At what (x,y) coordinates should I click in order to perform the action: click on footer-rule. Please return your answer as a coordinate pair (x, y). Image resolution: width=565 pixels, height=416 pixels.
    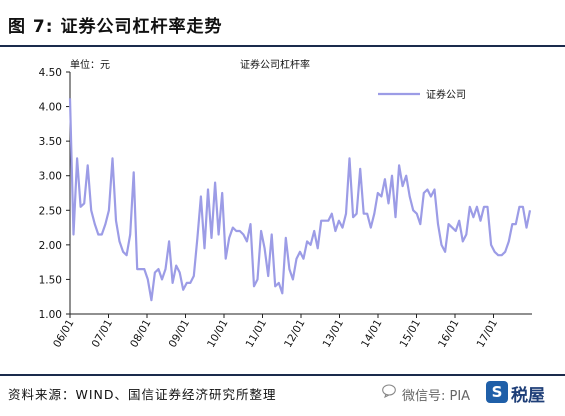
    Looking at the image, I should click on (282, 375).